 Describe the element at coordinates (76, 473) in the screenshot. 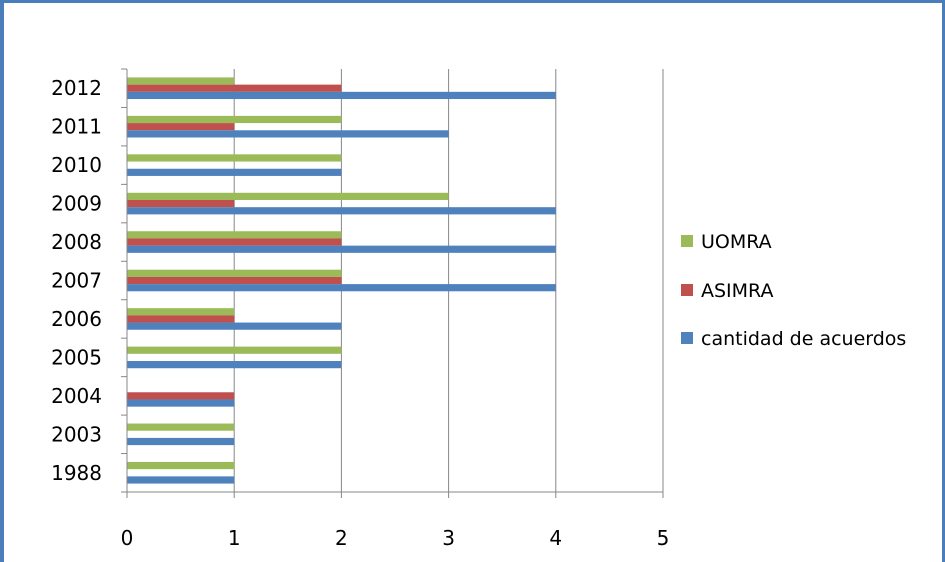

I see `y-tick-label: 1988` at that location.